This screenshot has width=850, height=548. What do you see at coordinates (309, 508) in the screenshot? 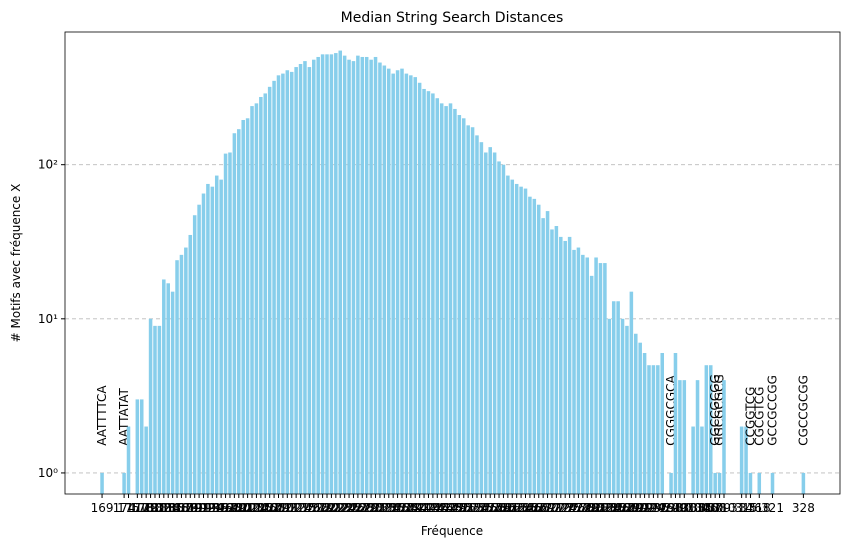
I see `x-tick-label: 216` at bounding box center [309, 508].